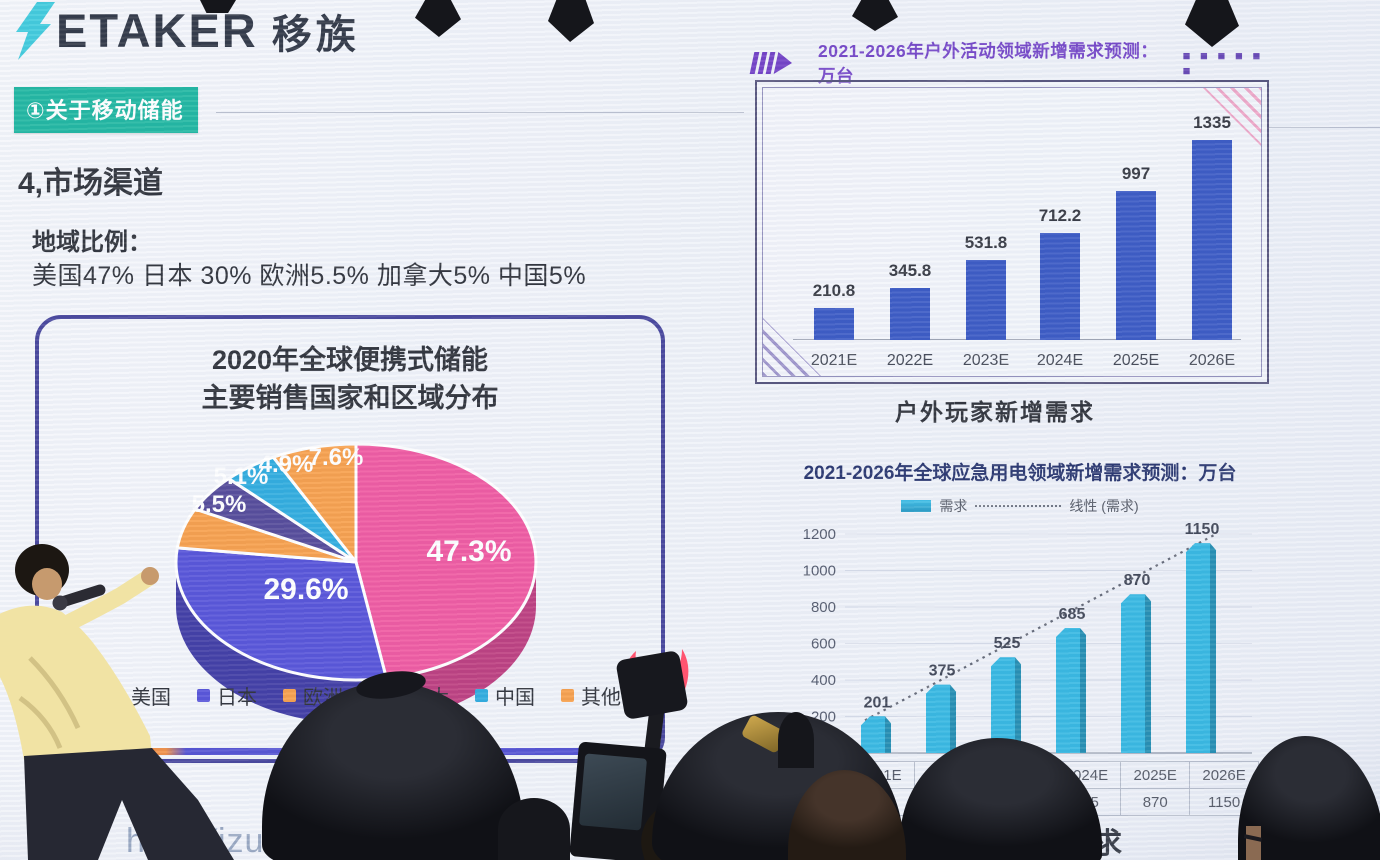 This screenshot has width=1380, height=860. Describe the element at coordinates (91, 183) in the screenshot. I see `slide-heading: 4,市场渠道` at that location.